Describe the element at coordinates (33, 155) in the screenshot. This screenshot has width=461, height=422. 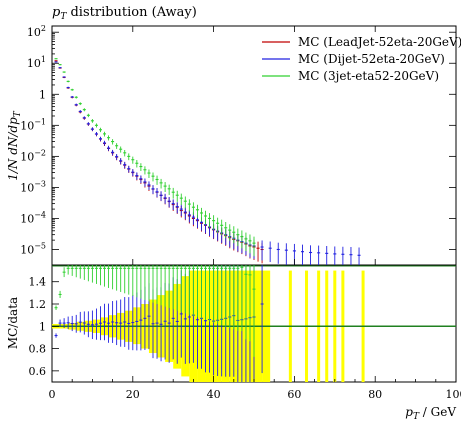
I see `y-tick-label-main--2: 10⁻²` at that location.